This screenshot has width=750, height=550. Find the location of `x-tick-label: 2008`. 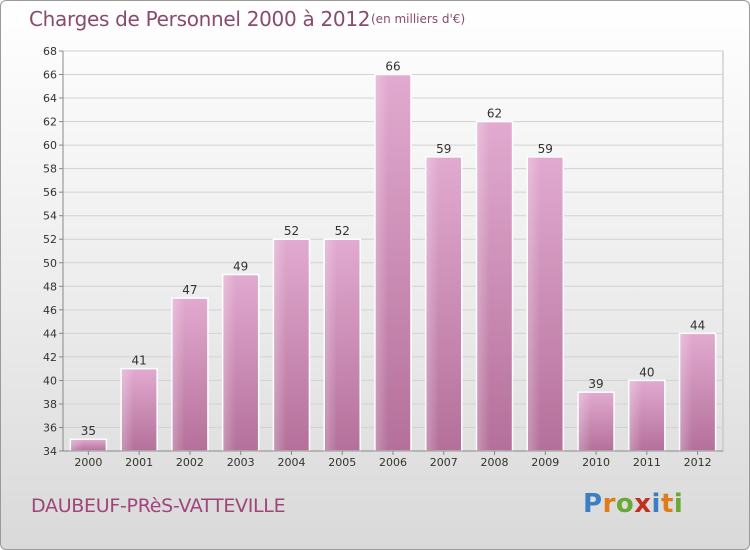

x-tick-label: 2008 is located at coordinates (495, 462).